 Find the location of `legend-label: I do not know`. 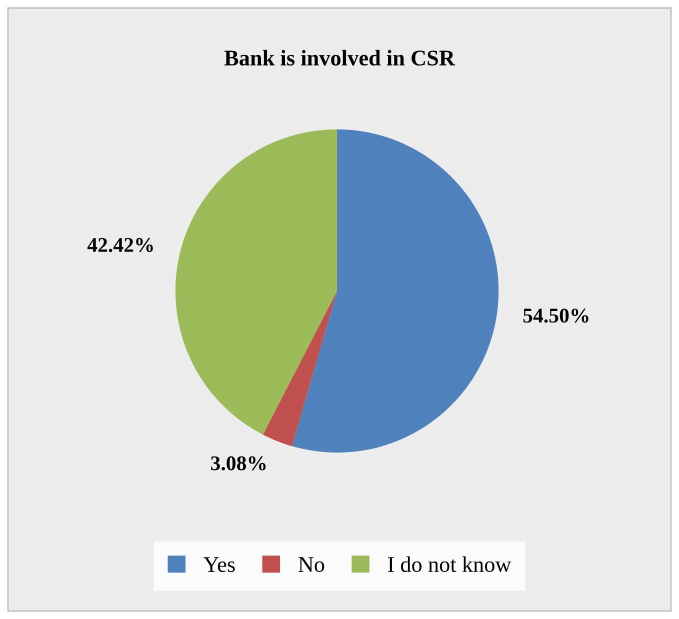

legend-label: I do not know is located at coordinates (450, 564).